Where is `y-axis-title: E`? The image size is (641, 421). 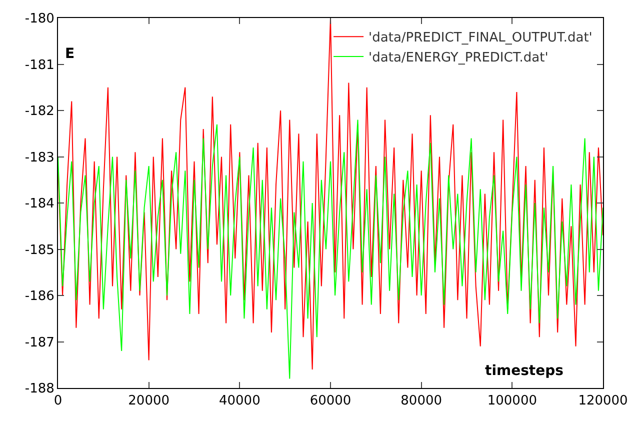 y-axis-title: E is located at coordinates (70, 54).